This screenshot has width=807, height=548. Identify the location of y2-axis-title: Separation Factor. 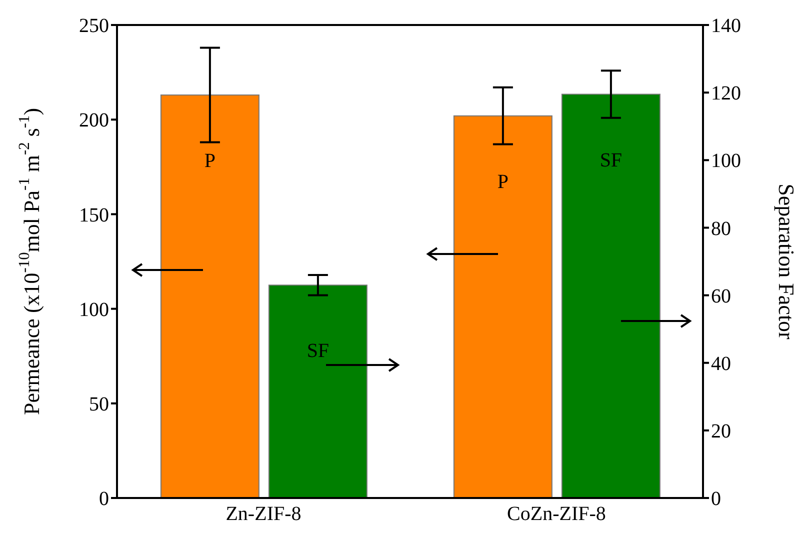
(786, 262).